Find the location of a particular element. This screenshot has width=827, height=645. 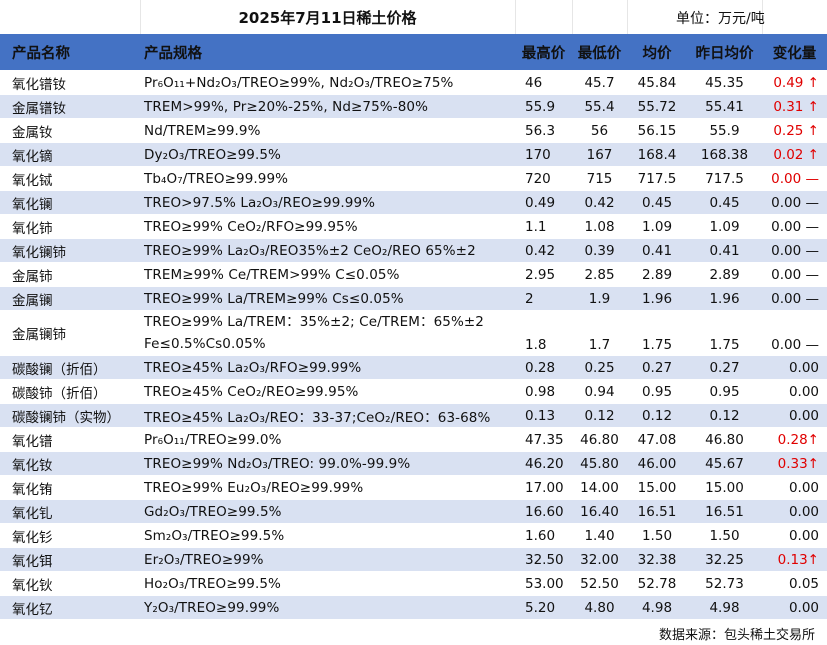

avg-price-cell: 45.84 is located at coordinates (657, 82).